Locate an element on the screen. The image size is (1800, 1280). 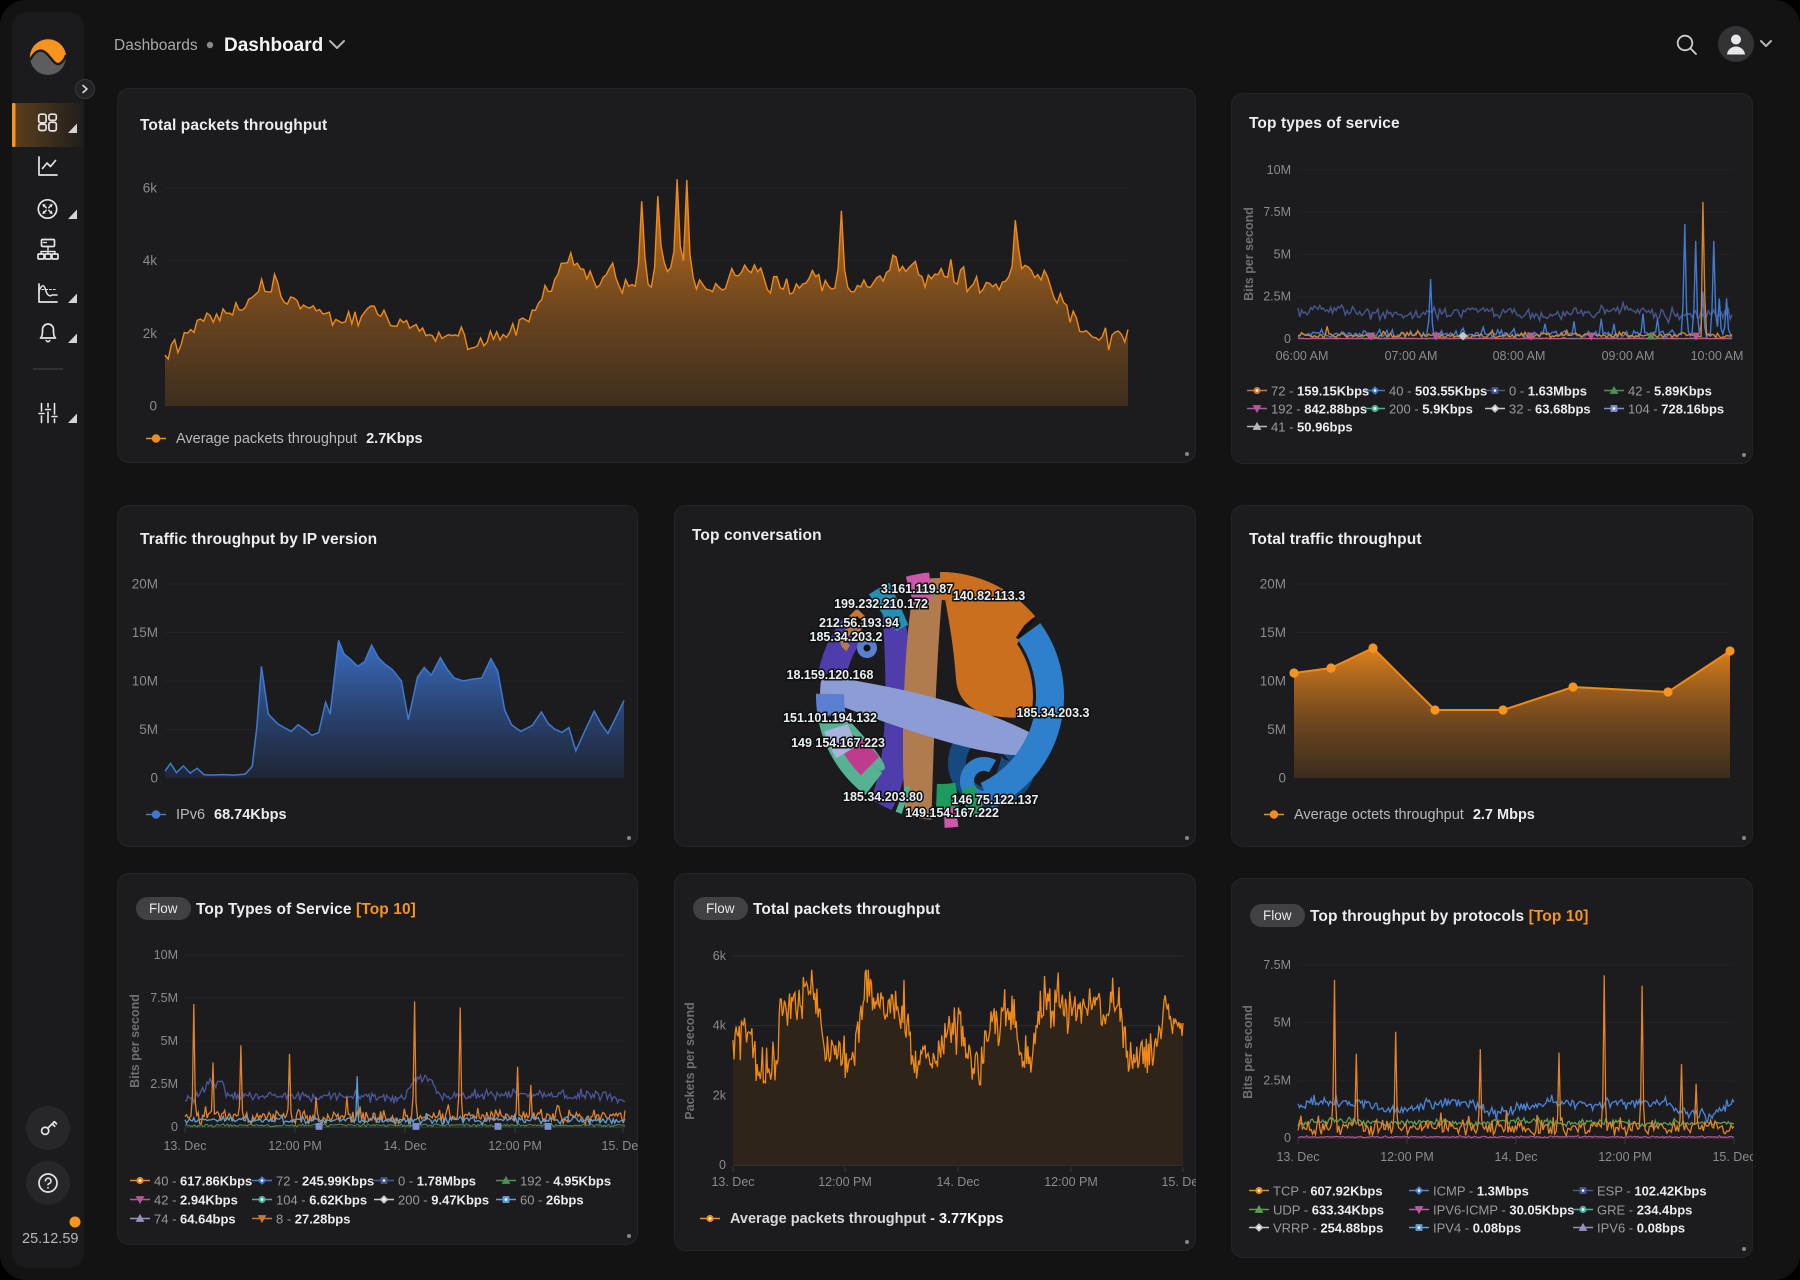
svg-text: 140.82.113.3 is located at coordinates (989, 596).